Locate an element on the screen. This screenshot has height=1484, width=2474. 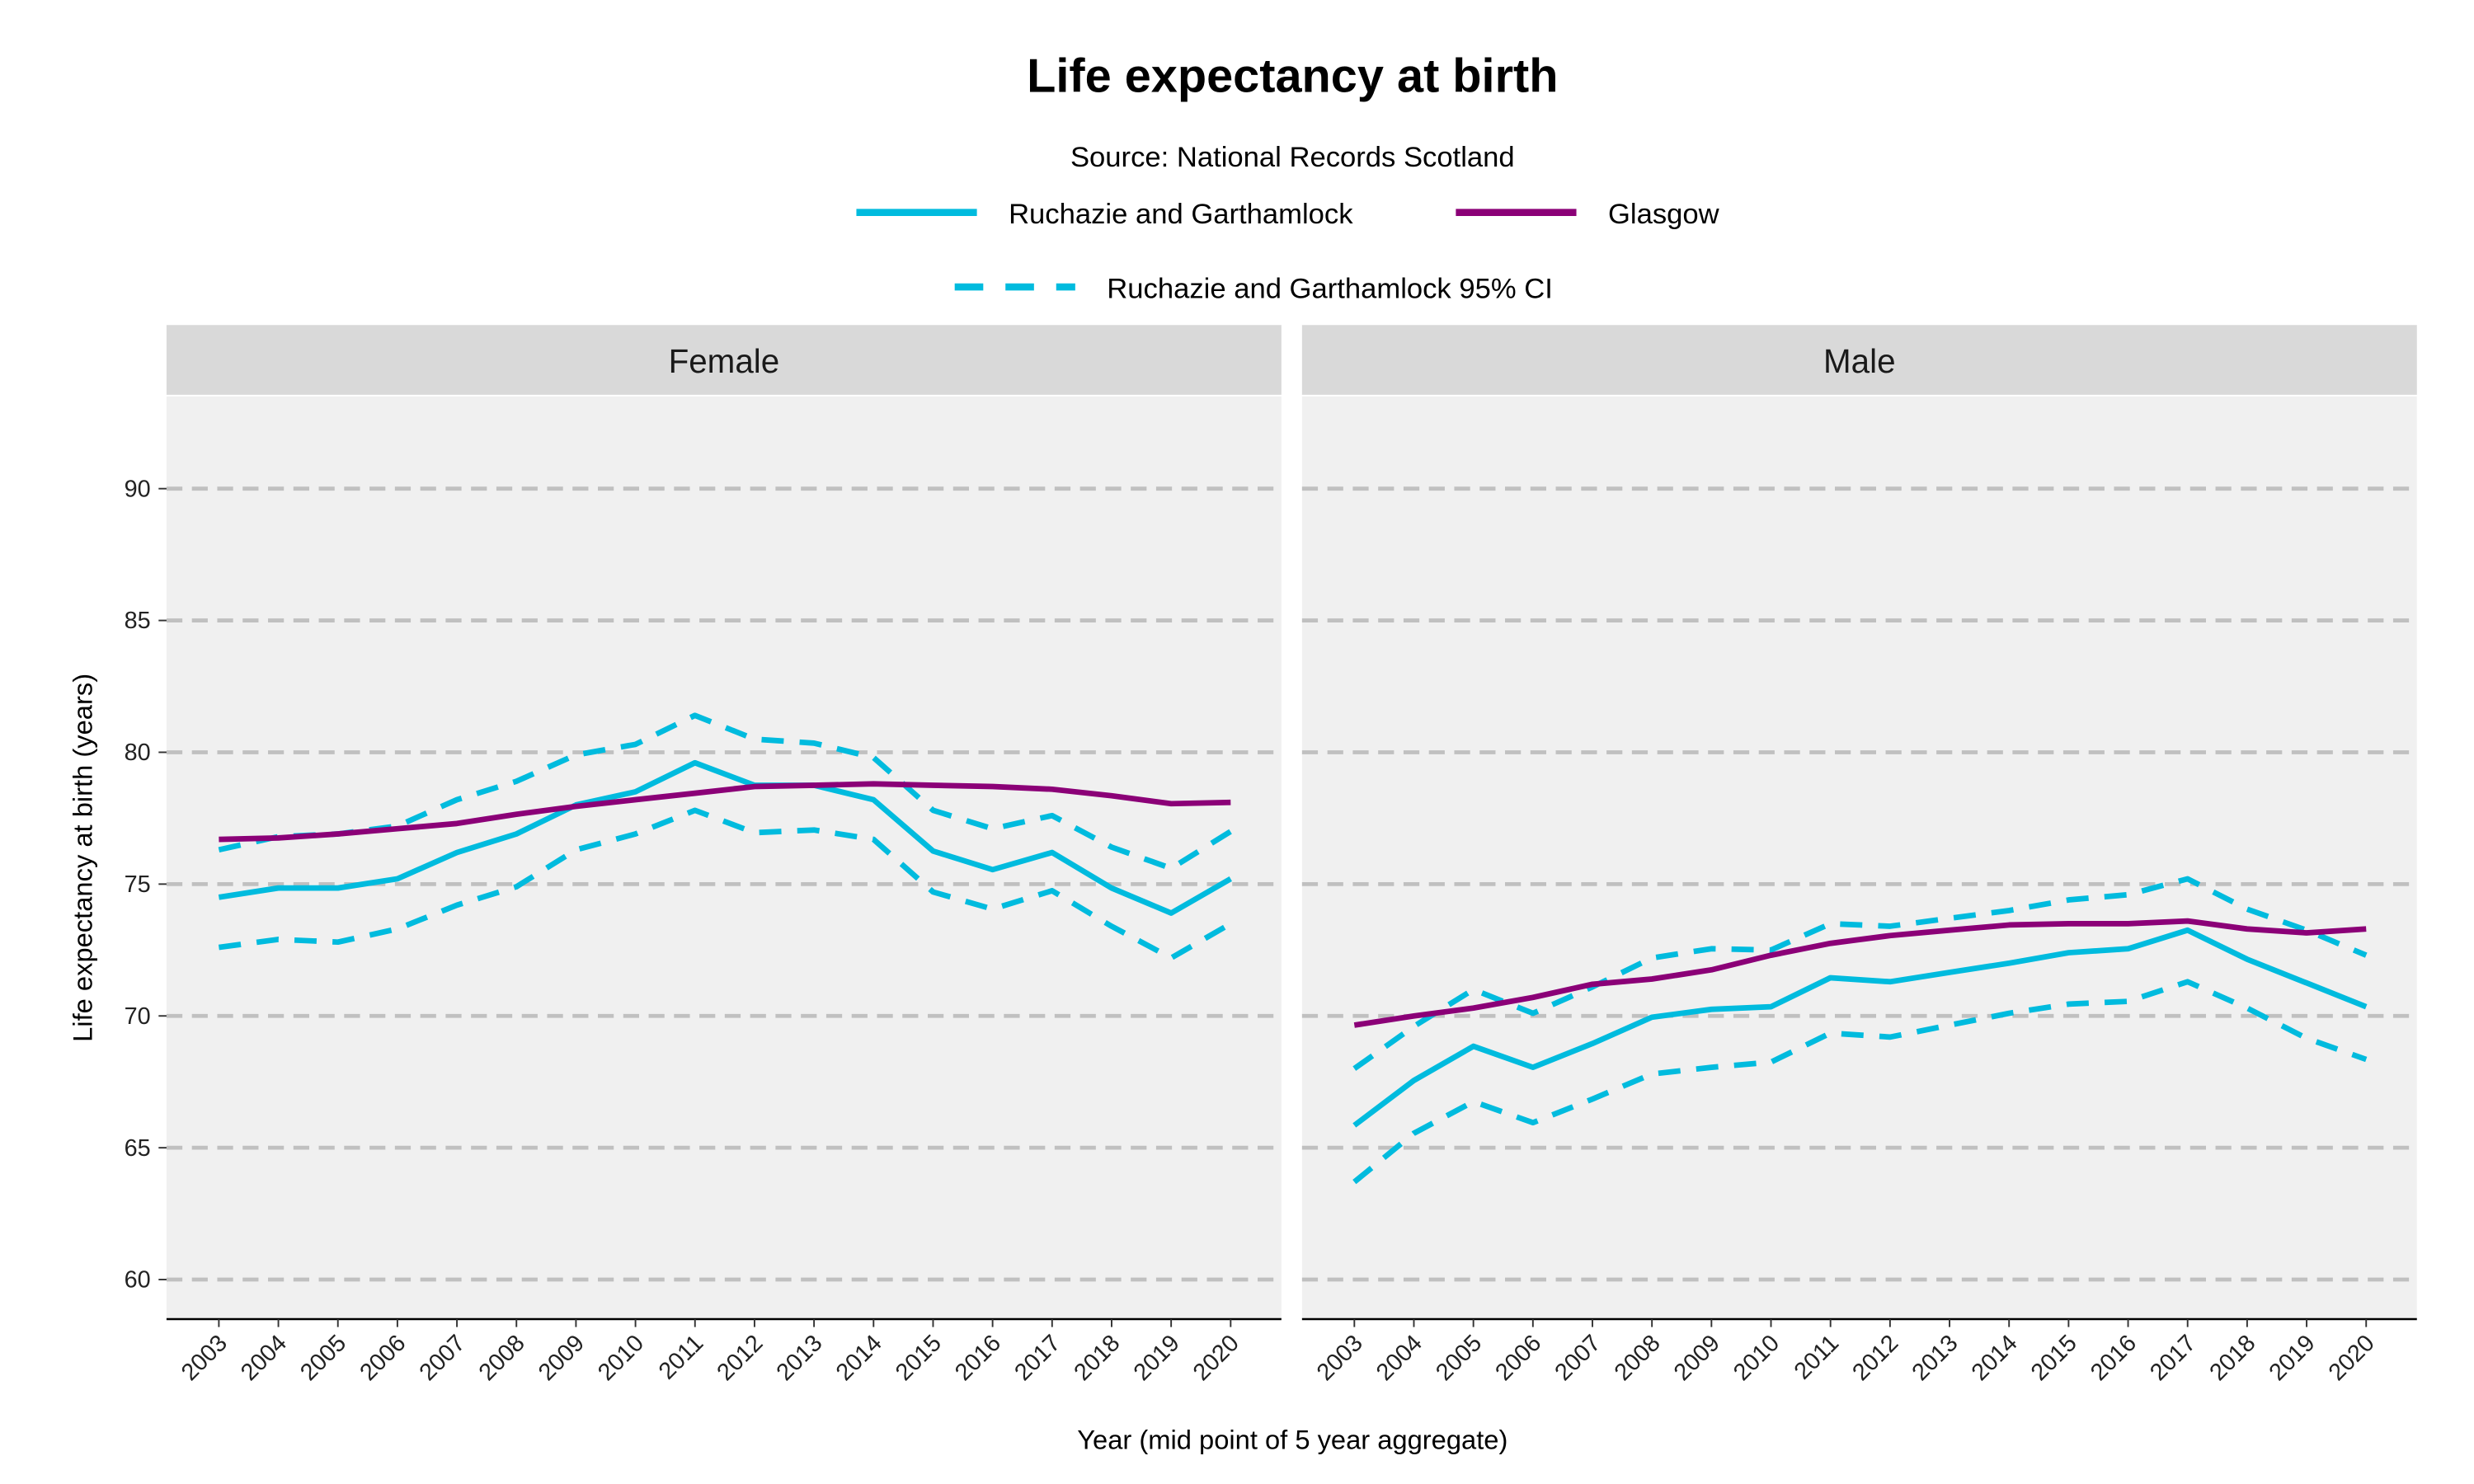
x-axis-label: Year (mid point of 5 year aggregate) is located at coordinates (1292, 1440).